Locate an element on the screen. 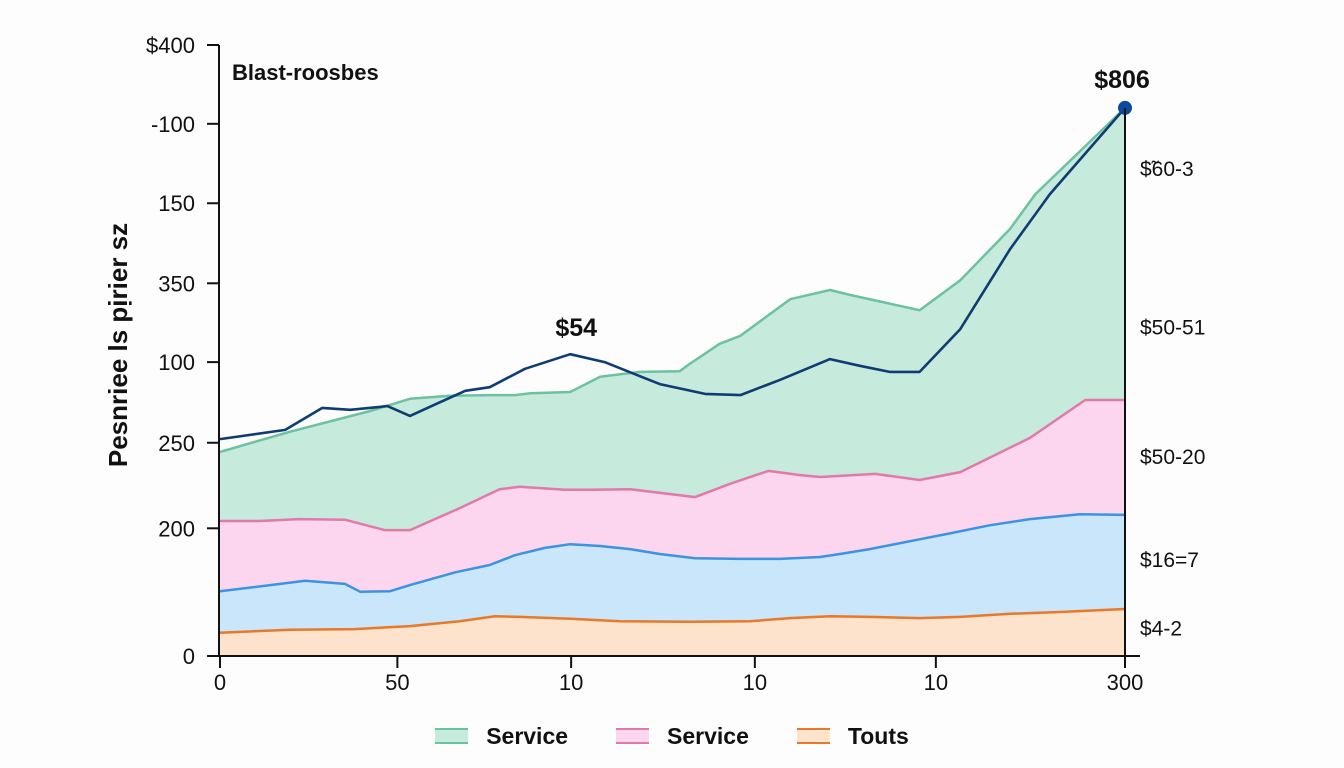  x-tick-label: 50 is located at coordinates (397, 682).